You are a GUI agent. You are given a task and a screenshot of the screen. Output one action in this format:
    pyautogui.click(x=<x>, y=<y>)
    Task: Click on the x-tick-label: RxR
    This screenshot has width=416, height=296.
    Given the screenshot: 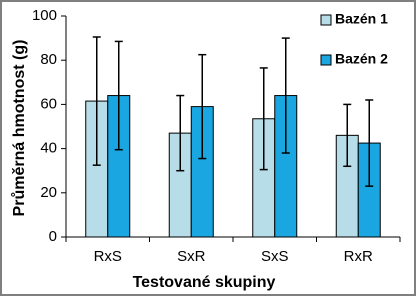 What is the action you would take?
    pyautogui.click(x=358, y=256)
    